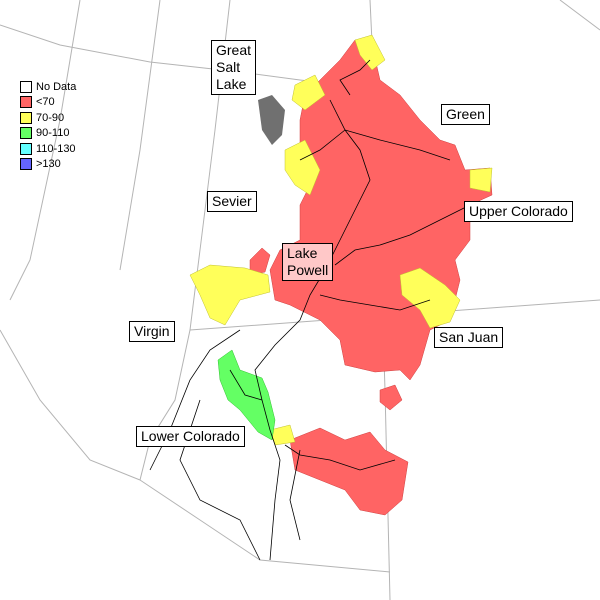 The image size is (600, 600). I want to click on label-great-salt-lake: Great Salt Lake, so click(234, 67).